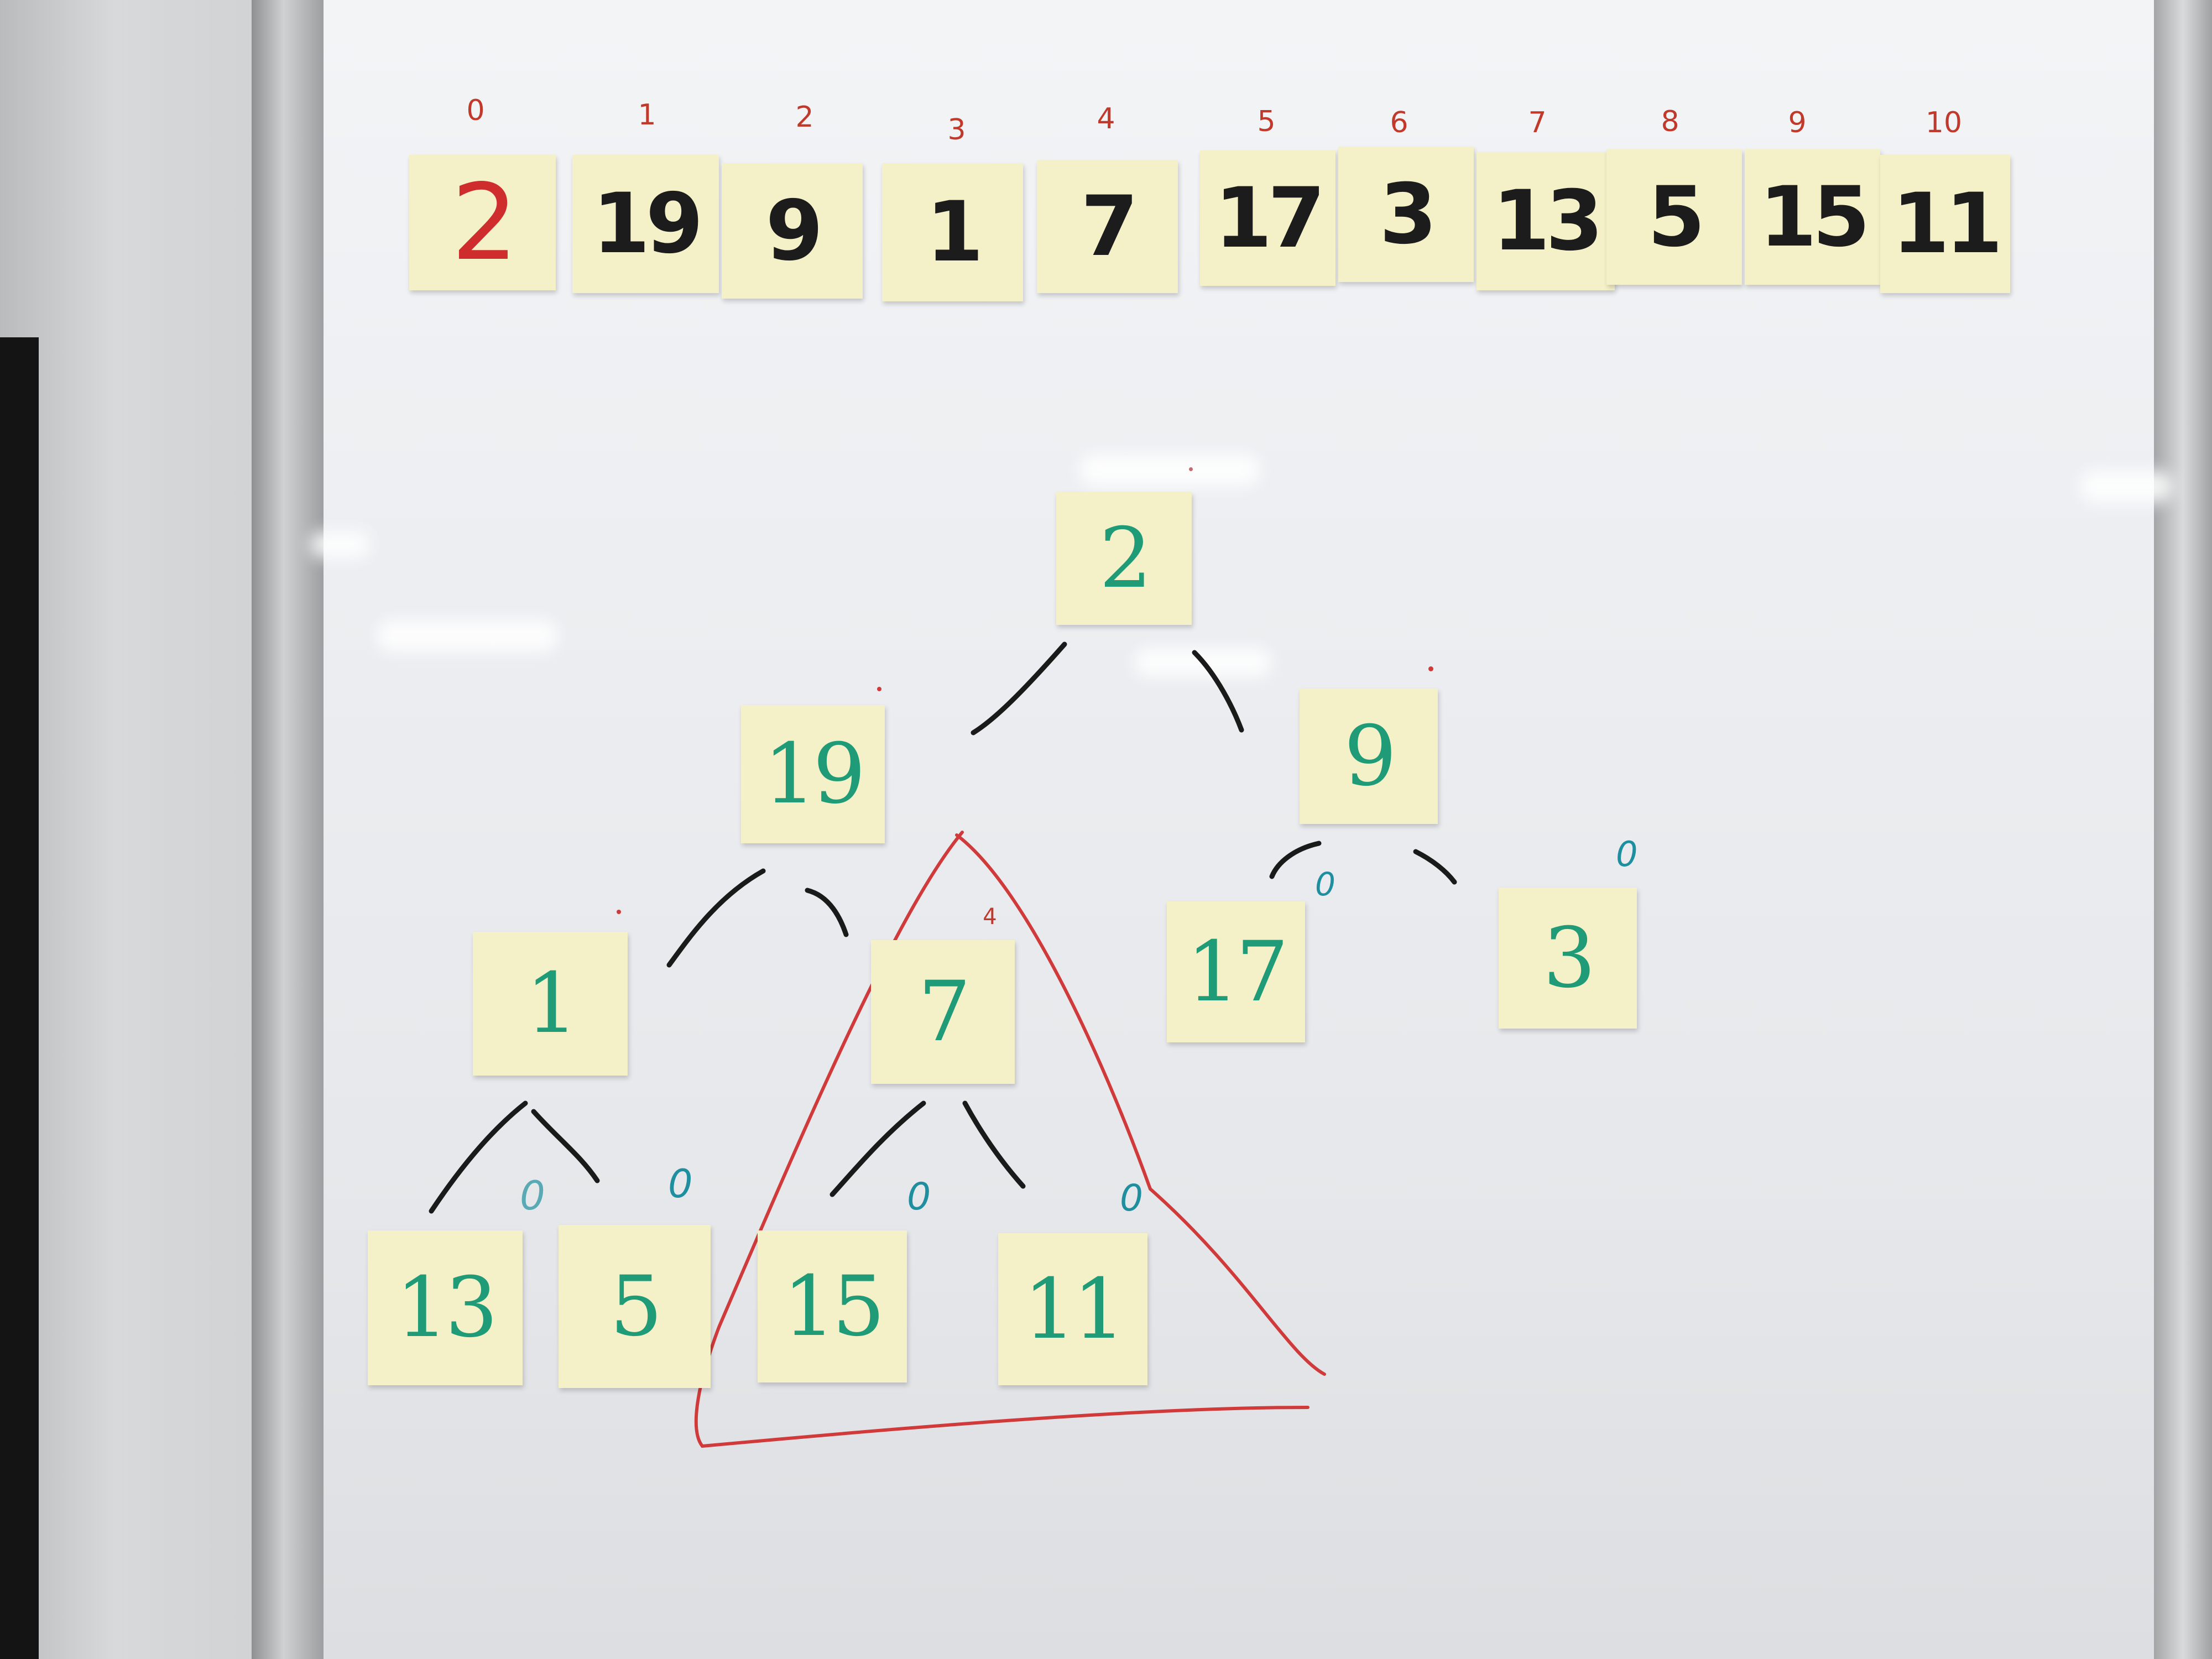 This screenshot has width=2212, height=1659. What do you see at coordinates (1106, 119) in the screenshot?
I see `array-index-label: 4` at bounding box center [1106, 119].